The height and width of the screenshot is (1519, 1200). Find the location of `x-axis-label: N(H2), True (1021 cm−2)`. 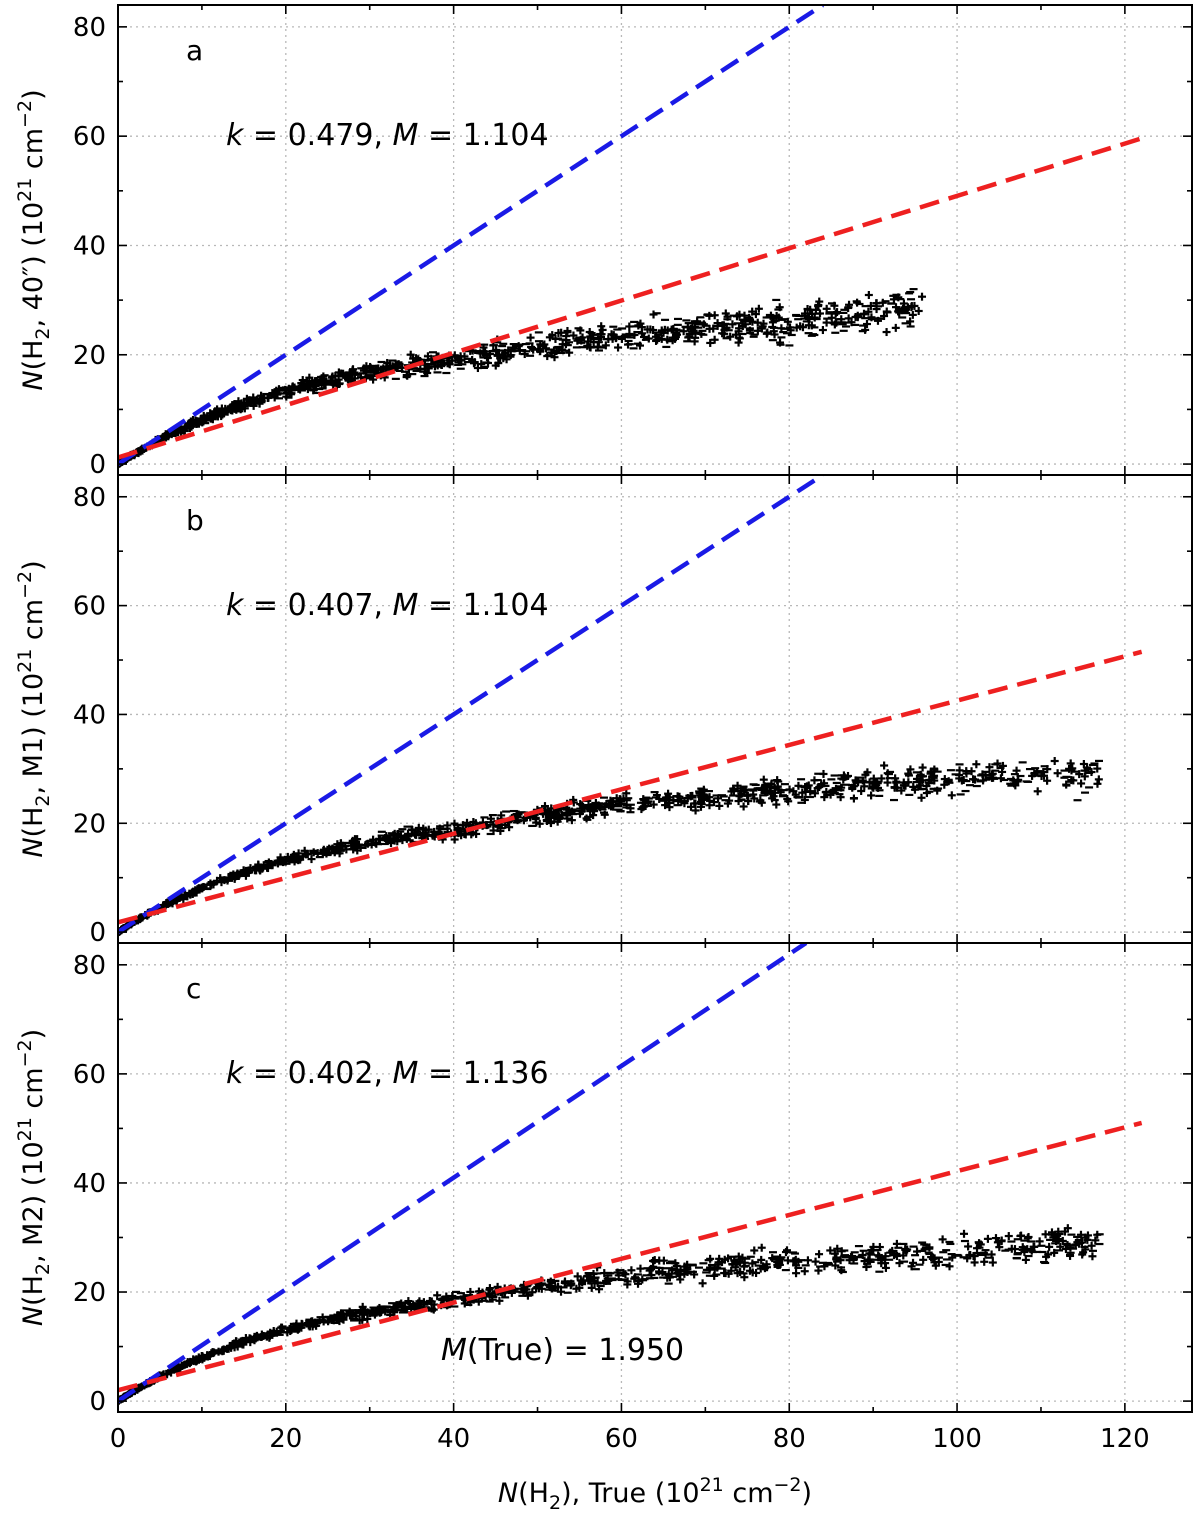

x-axis-label: N(H2), True (1021 cm−2) is located at coordinates (655, 1494).